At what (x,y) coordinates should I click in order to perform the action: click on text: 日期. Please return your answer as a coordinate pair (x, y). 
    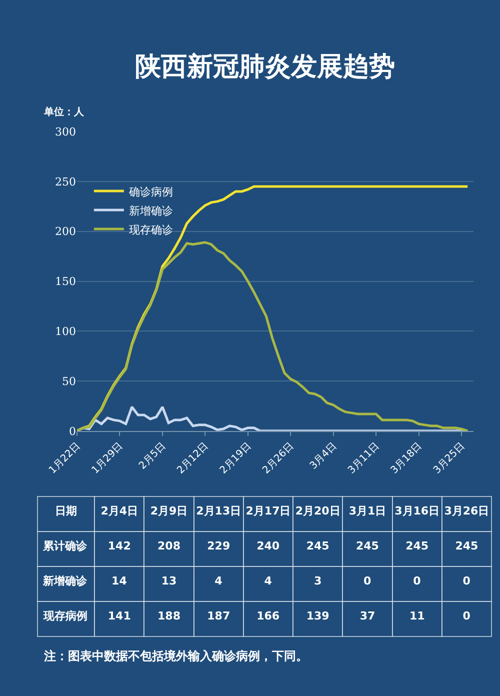
    Looking at the image, I should click on (66, 511).